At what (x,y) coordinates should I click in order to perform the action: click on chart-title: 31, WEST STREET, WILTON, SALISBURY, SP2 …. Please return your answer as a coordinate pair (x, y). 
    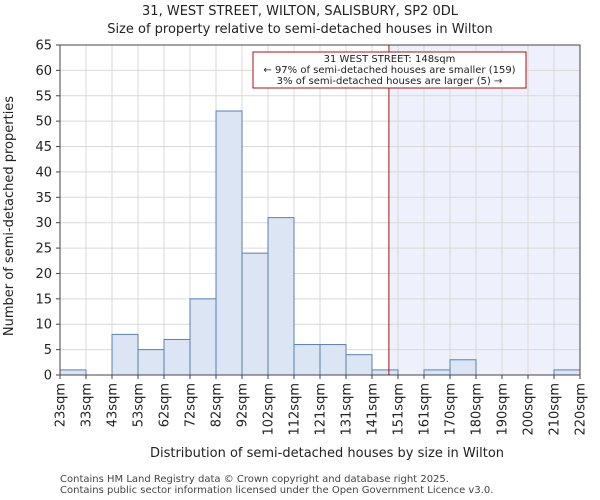
    Looking at the image, I should click on (300, 11).